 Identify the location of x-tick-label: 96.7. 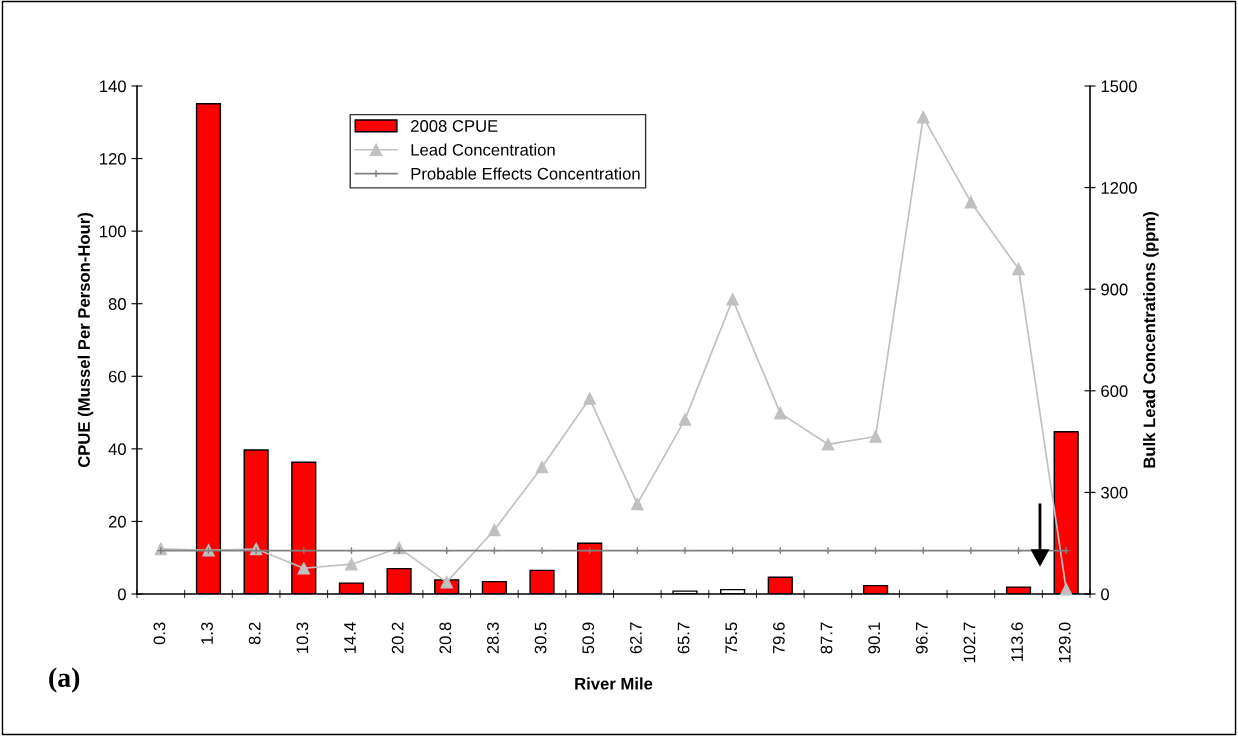
(921, 638).